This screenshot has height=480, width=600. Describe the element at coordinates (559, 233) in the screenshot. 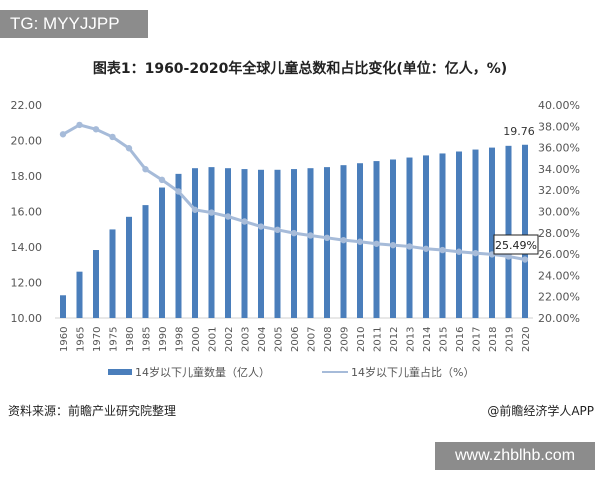

I see `right-axis-tick: 28.00%` at that location.